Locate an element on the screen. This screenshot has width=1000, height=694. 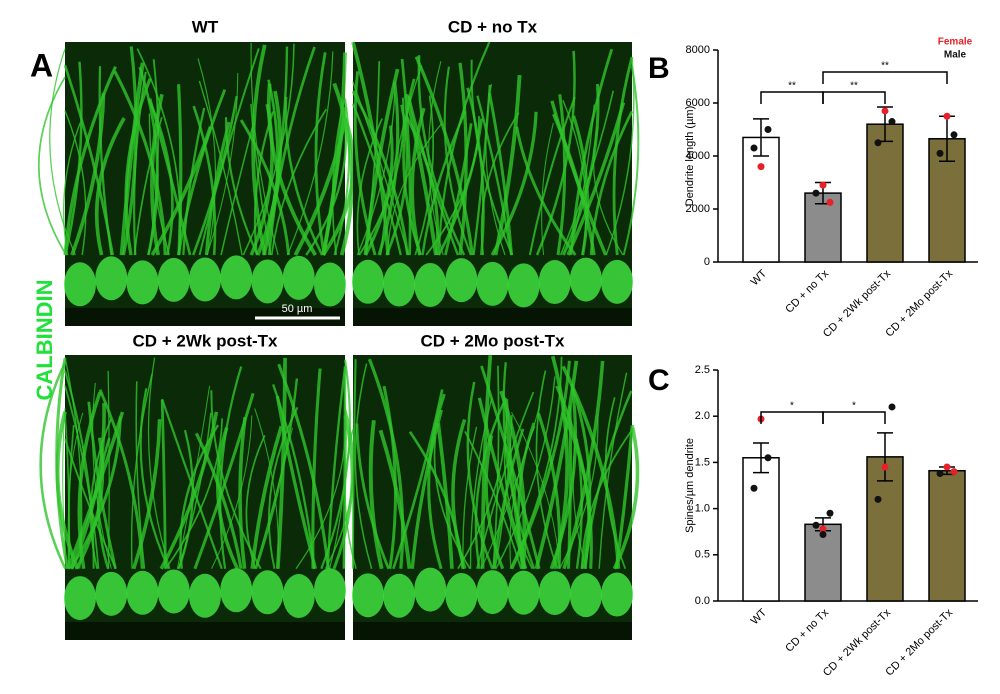
legend-label: Male is located at coordinates (955, 55).